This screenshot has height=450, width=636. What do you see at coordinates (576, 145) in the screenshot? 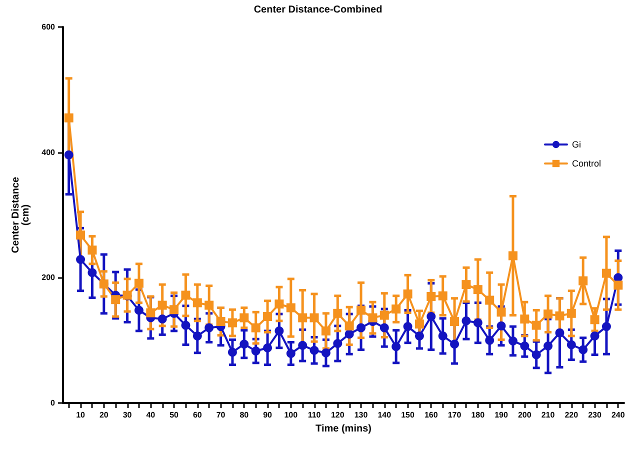
I see `legend-label: Gi` at bounding box center [576, 145].